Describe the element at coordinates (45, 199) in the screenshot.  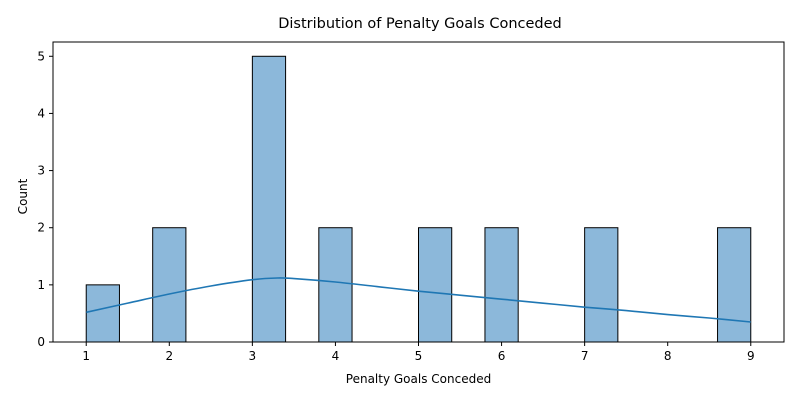
I see `y-axis-ticks: 0 1 2 3 4 5` at that location.